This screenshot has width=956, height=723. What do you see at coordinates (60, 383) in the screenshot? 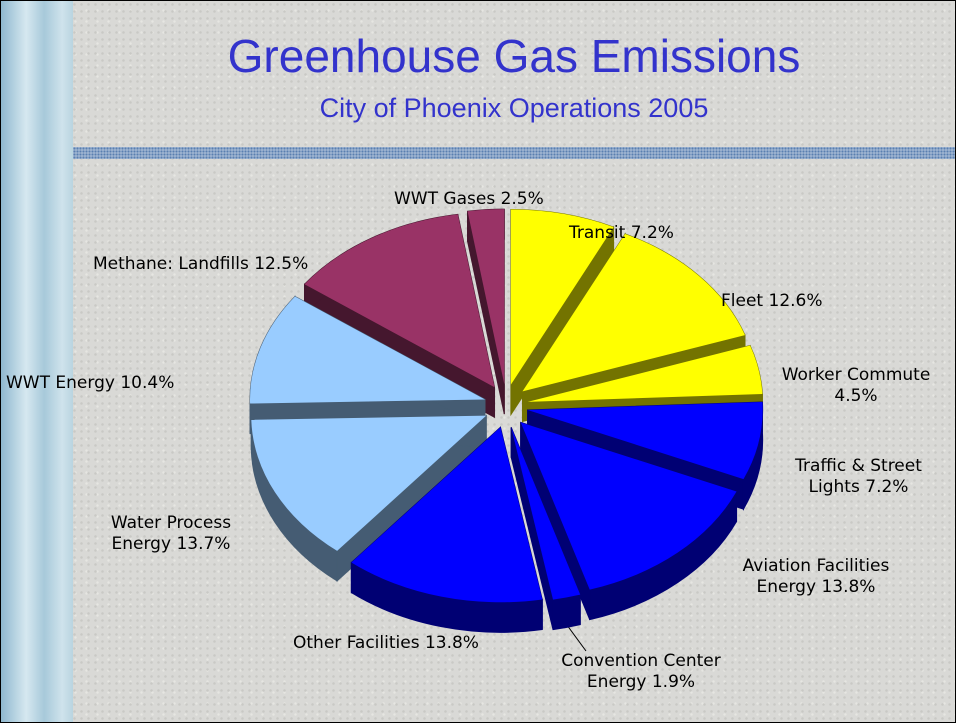
I see `category-label: WWT Energy` at bounding box center [60, 383].